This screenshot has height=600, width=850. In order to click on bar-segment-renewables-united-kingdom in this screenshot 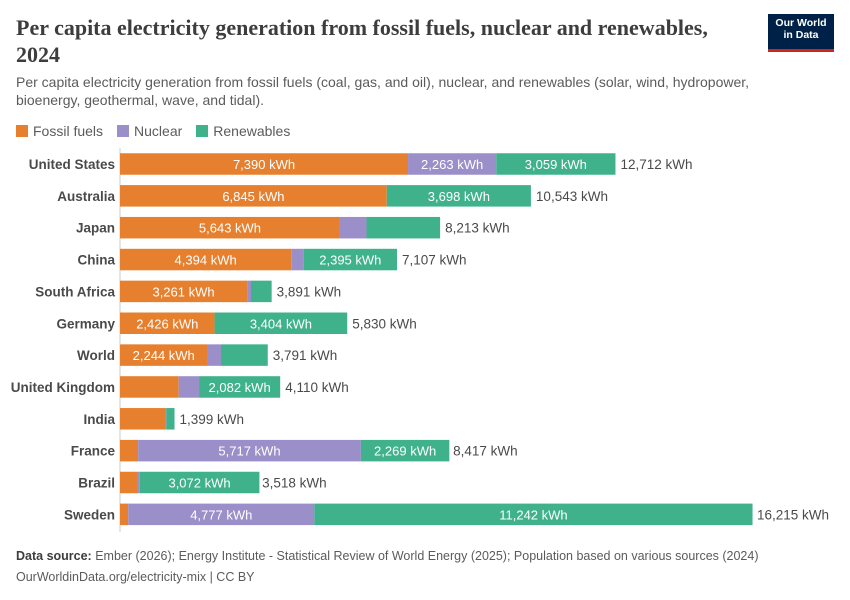, I will do `click(240, 387)`.